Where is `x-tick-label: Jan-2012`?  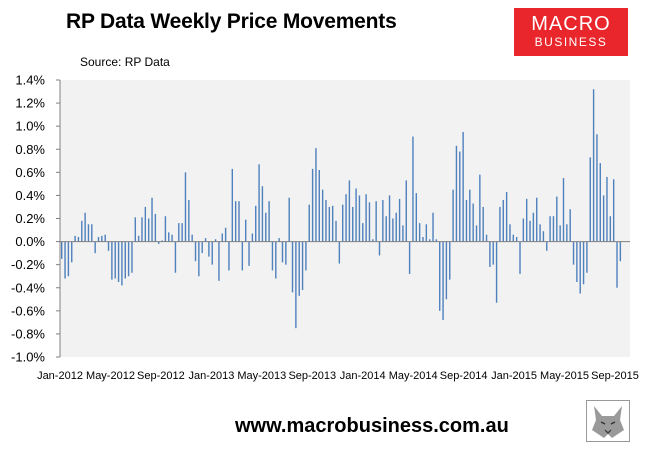
x-tick-label: Jan-2012 is located at coordinates (60, 376).